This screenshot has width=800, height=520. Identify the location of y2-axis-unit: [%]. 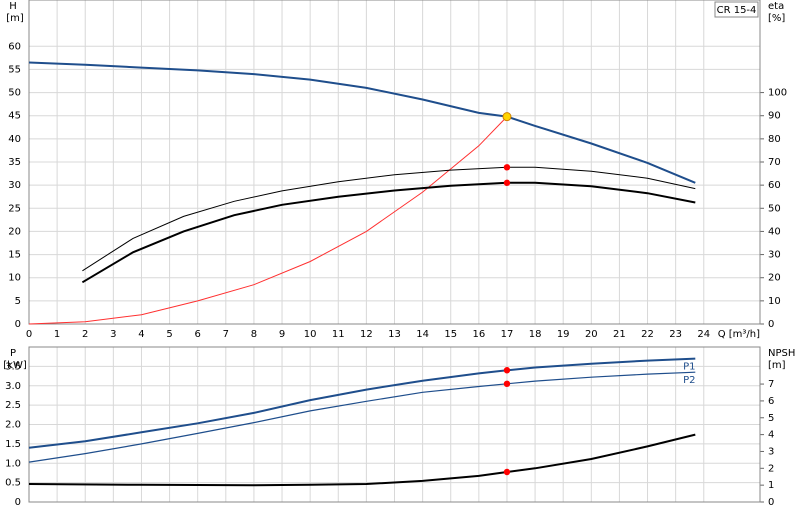
(776, 18).